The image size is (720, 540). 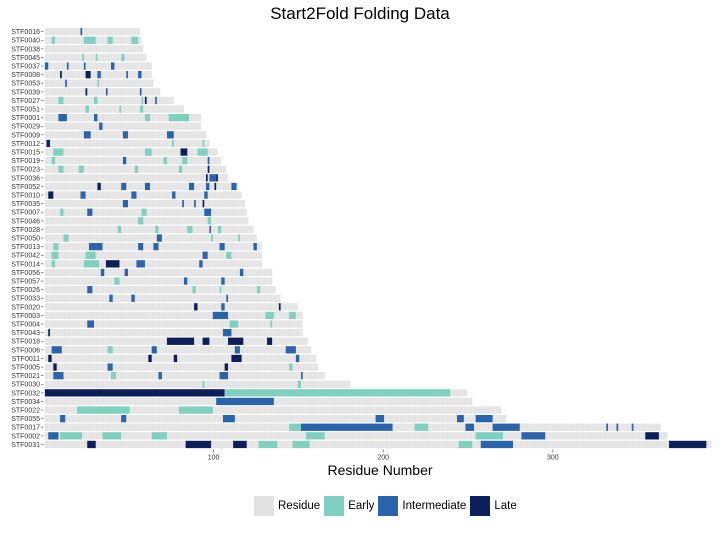 What do you see at coordinates (25, 393) in the screenshot?
I see `y-tick-label: STF0032` at bounding box center [25, 393].